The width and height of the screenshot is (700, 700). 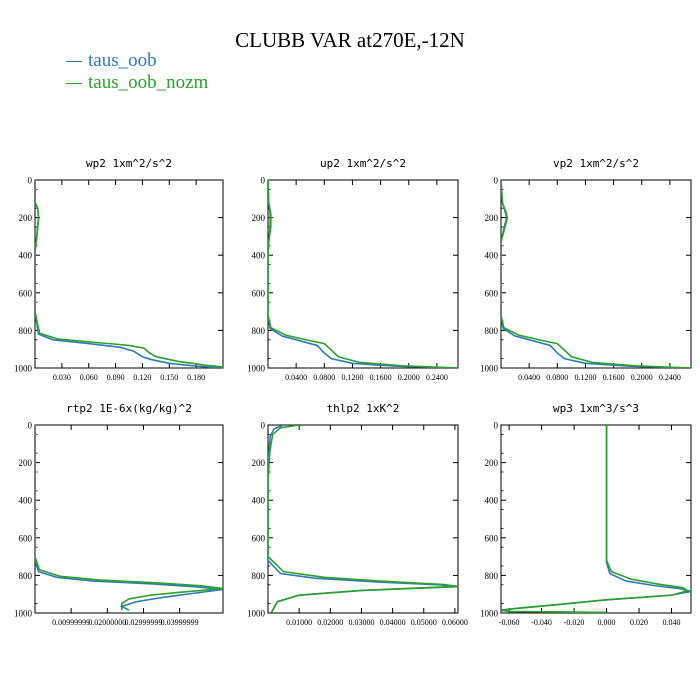 I want to click on x-tick-label: -0.020, so click(x=574, y=622).